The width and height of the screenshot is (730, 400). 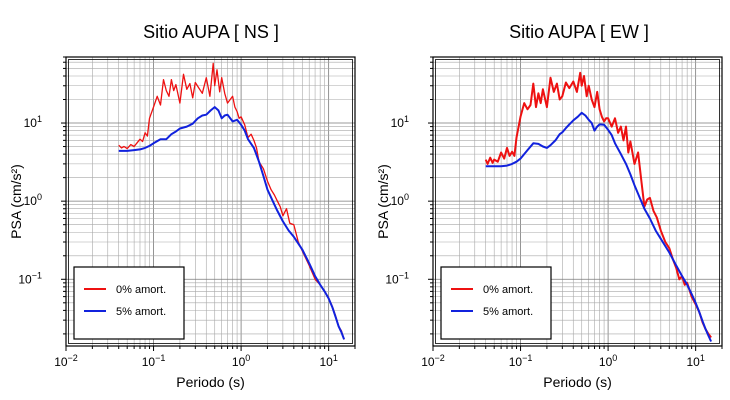 What do you see at coordinates (579, 32) in the screenshot?
I see `chart-title: Sitio AUPA [ EW ]` at bounding box center [579, 32].